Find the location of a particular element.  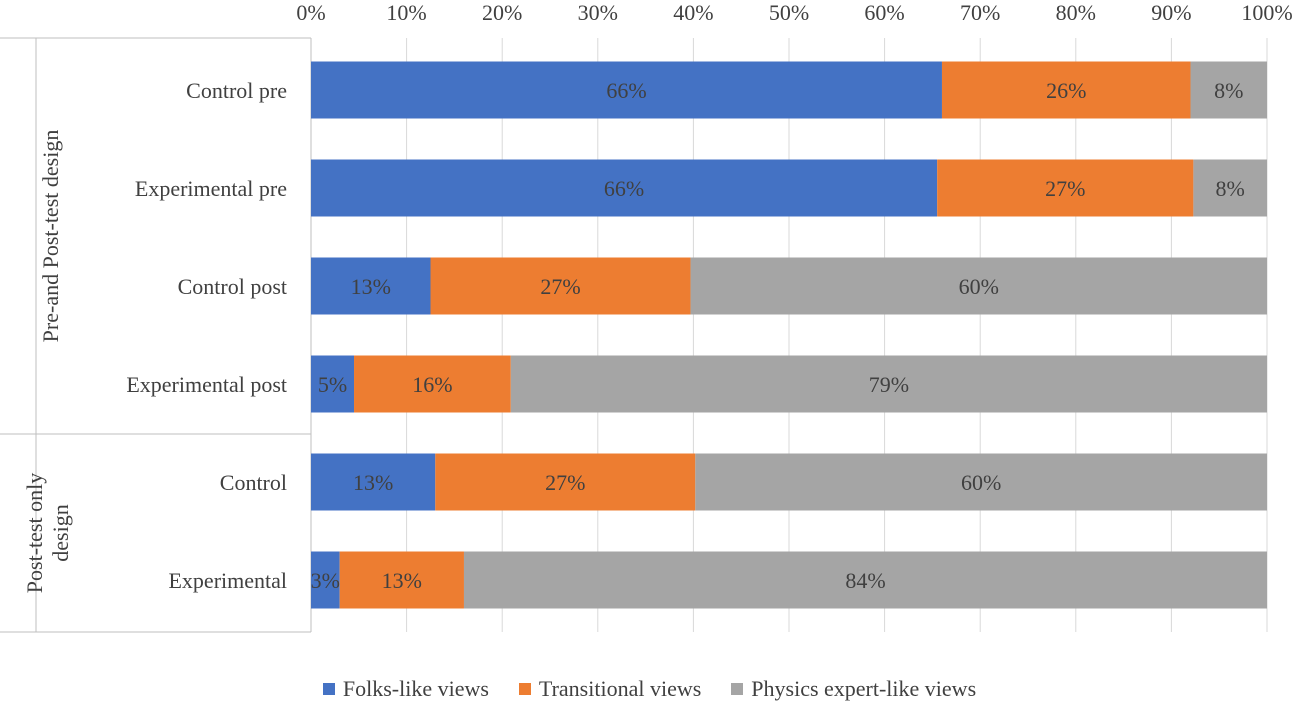

group-label: design is located at coordinates (60, 532).